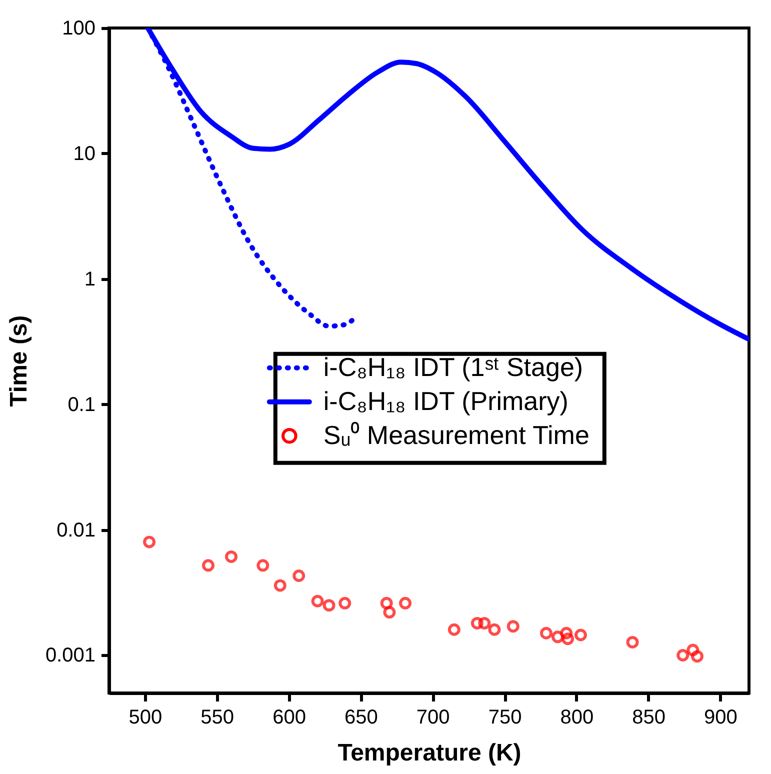 Image resolution: width=771 pixels, height=774 pixels. What do you see at coordinates (84, 153) in the screenshot?
I see `y-tick-label: 10` at bounding box center [84, 153].